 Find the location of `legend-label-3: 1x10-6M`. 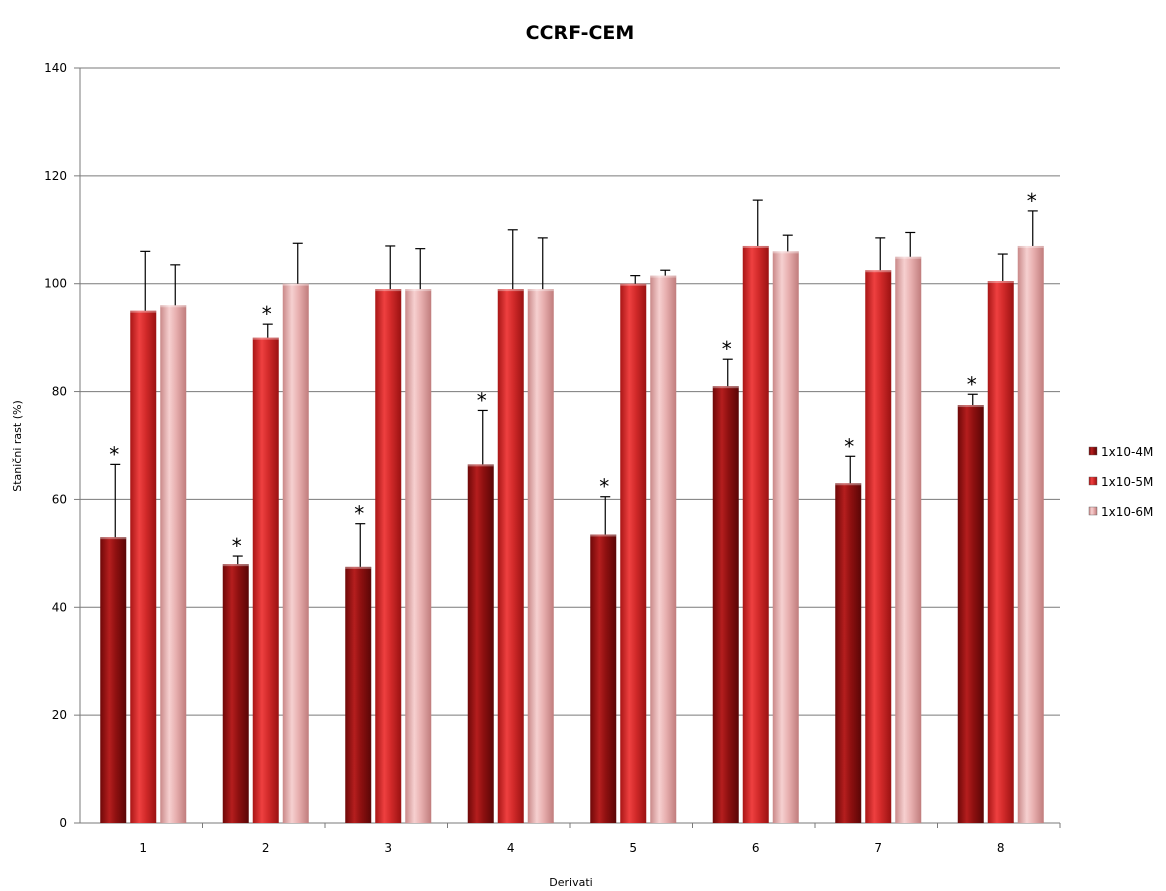

legend-label-3: 1x10-6M is located at coordinates (1127, 512).